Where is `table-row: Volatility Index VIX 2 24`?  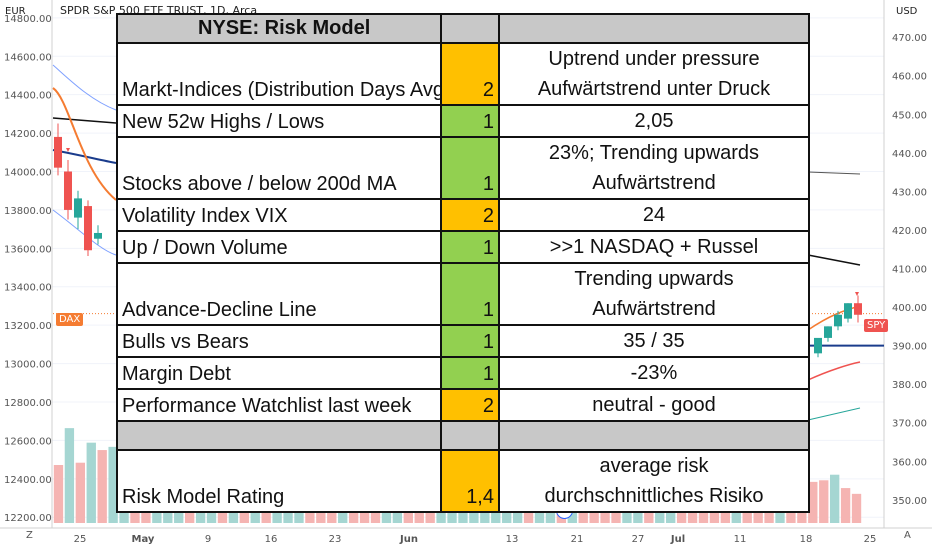 table-row: Volatility Index VIX 2 24 is located at coordinates (463, 215).